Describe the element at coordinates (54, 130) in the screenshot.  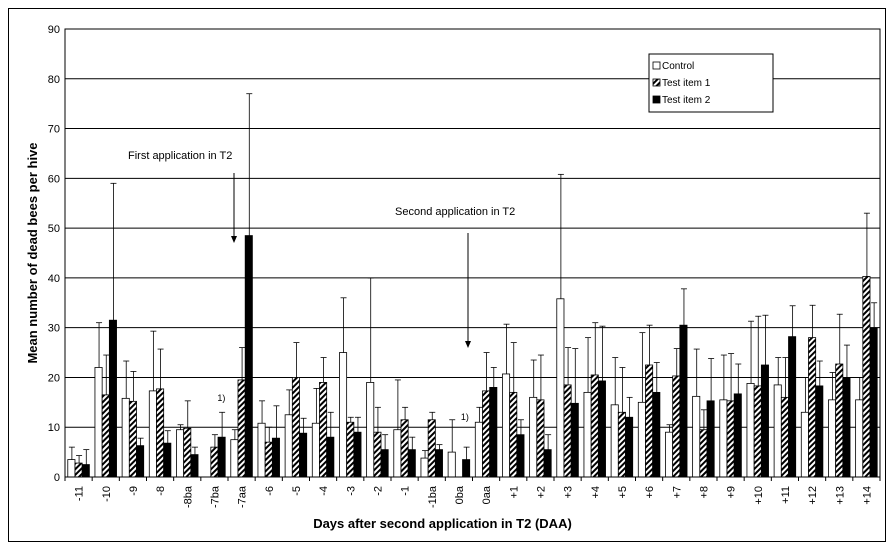
I see `y-tick-label: 70` at that location.